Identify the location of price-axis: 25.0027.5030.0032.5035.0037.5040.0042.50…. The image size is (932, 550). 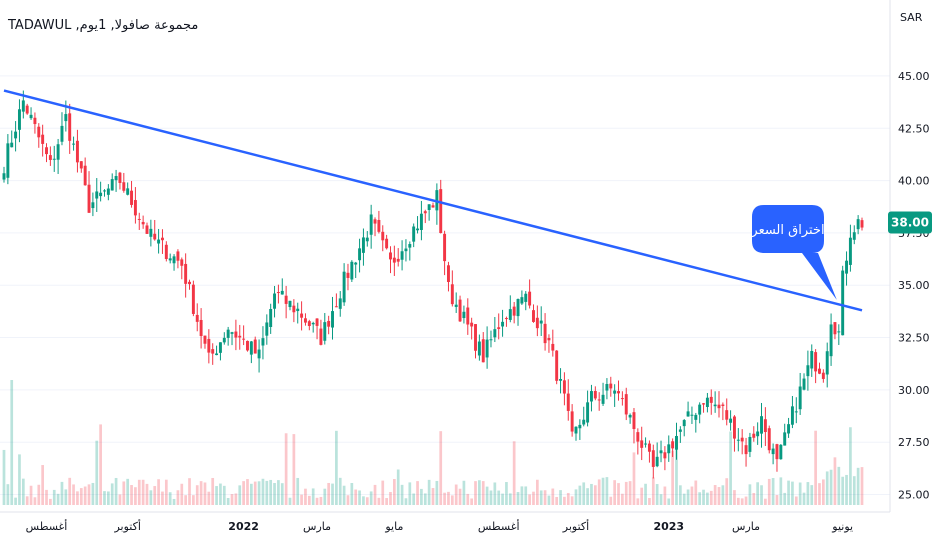
(909, 256).